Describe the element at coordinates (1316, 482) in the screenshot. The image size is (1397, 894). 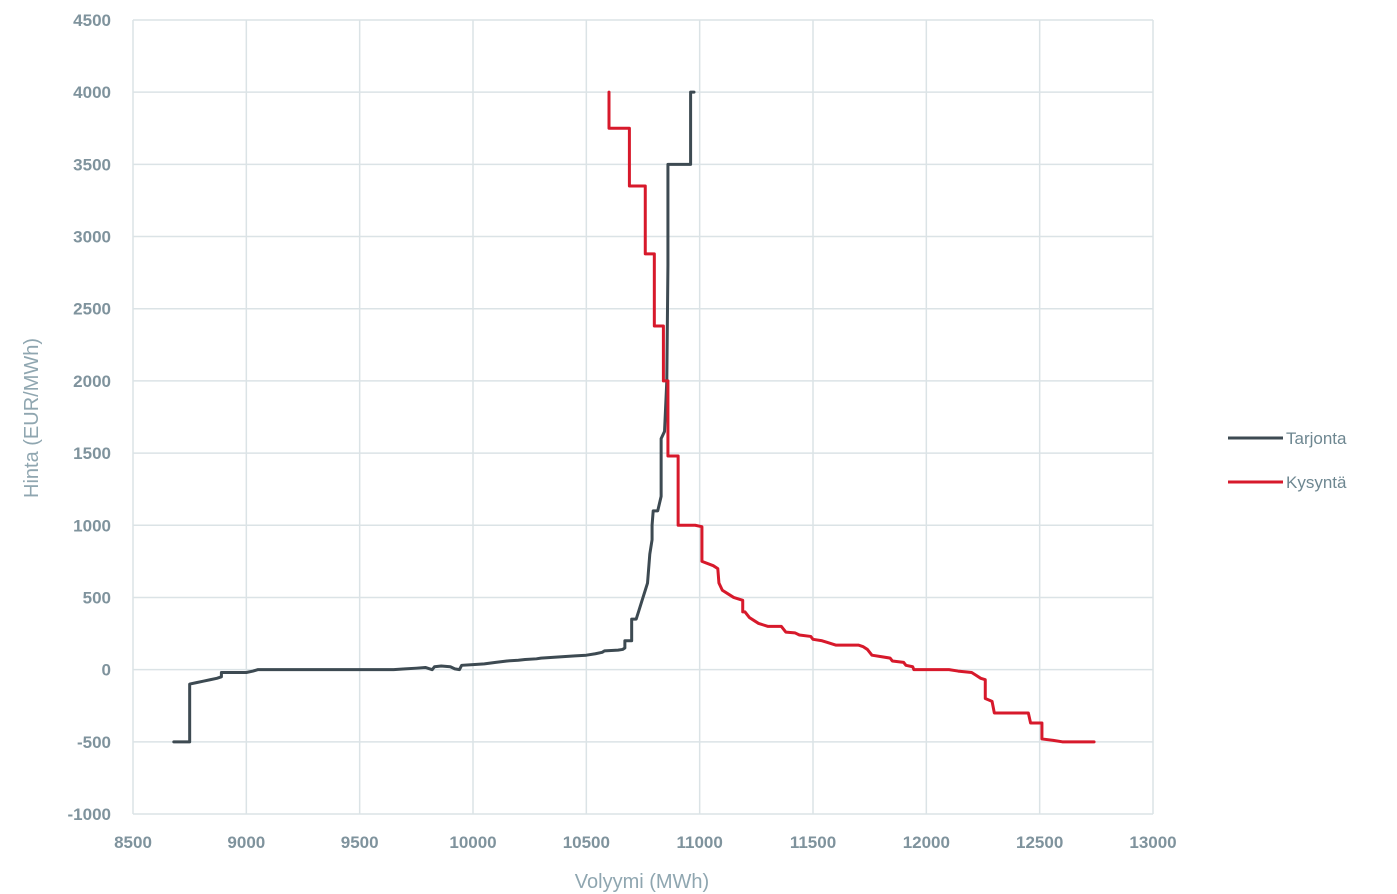
I see `legend-label-kysyntä: Kysyntä` at that location.